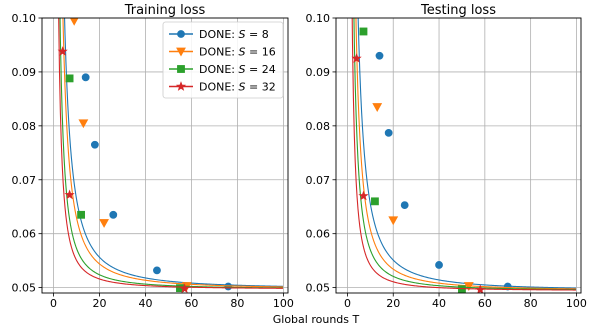 Image resolution: width=592 pixels, height=329 pixels. What do you see at coordinates (165, 10) in the screenshot?
I see `chart-title: Training loss` at bounding box center [165, 10].